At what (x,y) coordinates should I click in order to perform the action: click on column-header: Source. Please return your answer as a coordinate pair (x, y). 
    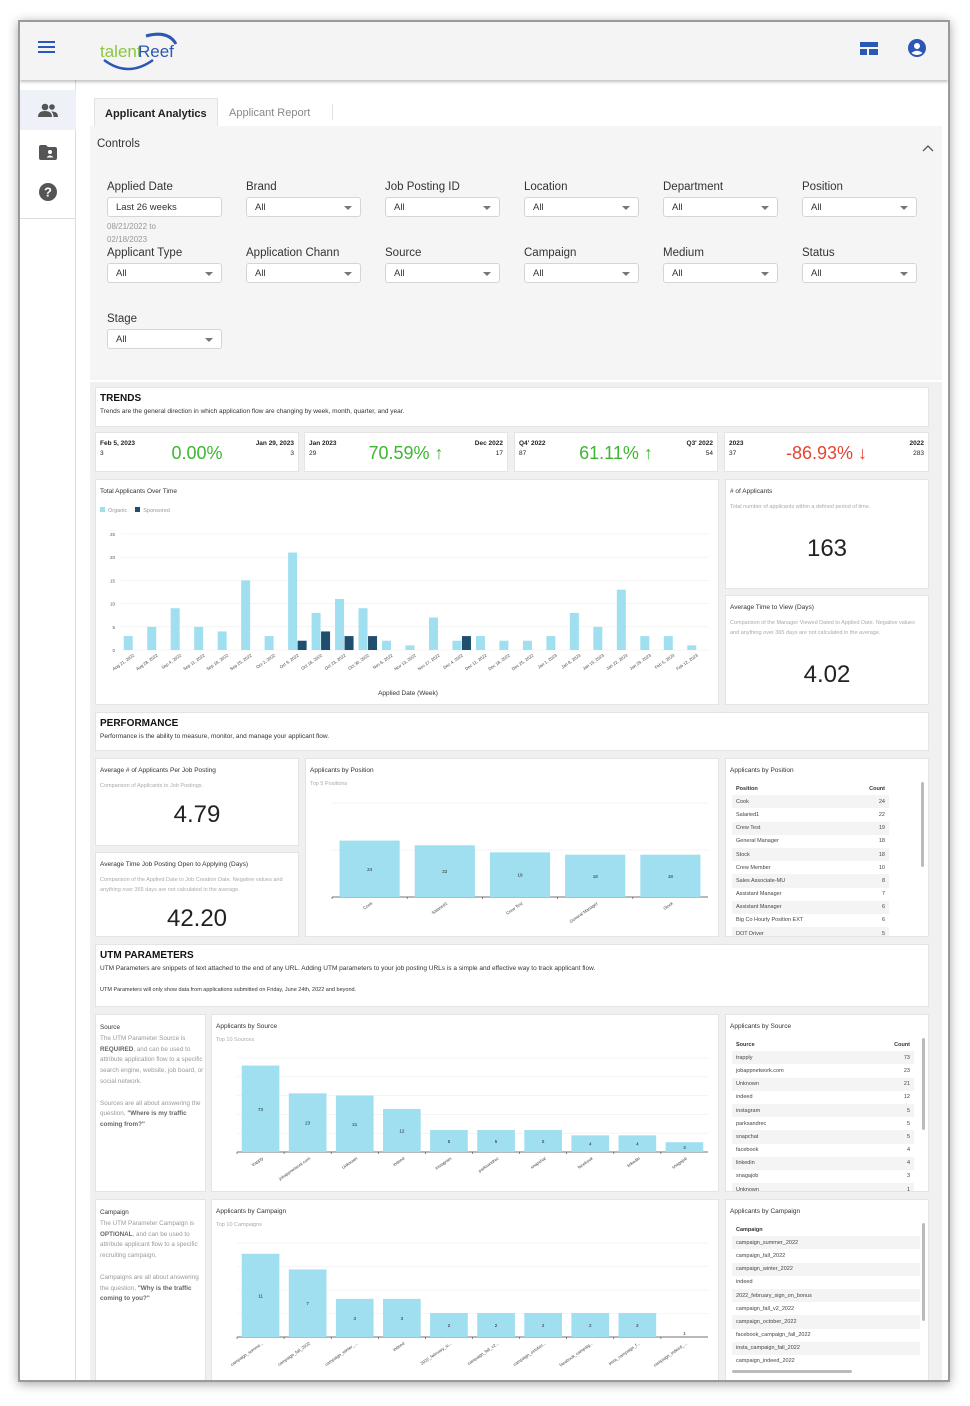
    Looking at the image, I should click on (745, 1044).